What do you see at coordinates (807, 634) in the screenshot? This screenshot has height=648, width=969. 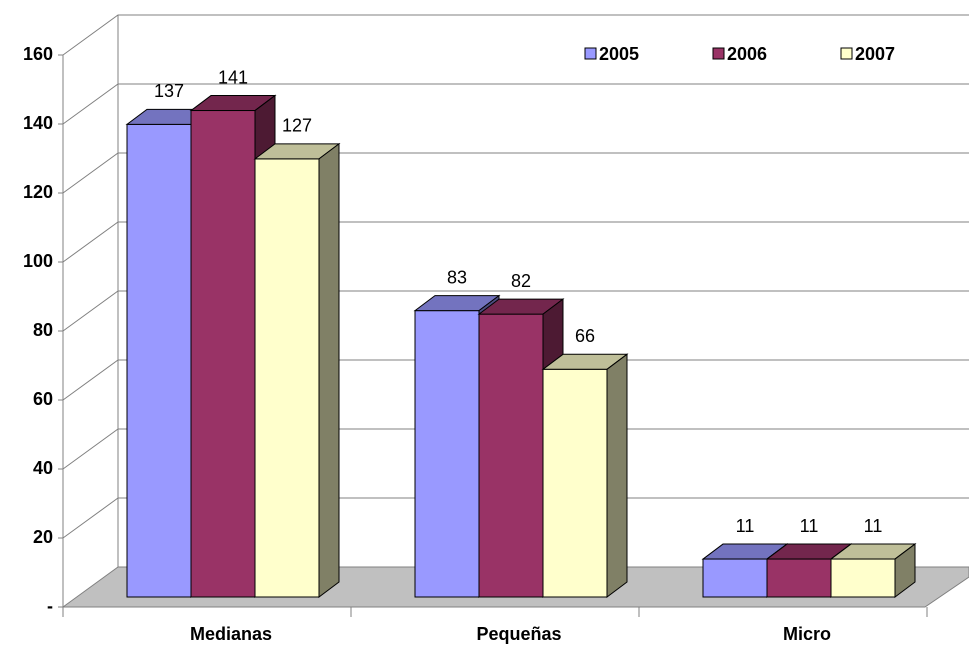 I see `x-tick-label: Micro` at bounding box center [807, 634].